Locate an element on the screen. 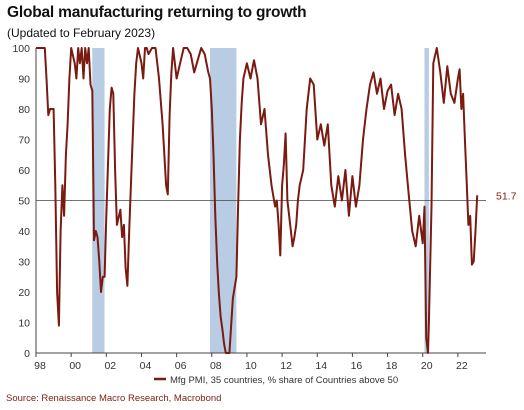 The image size is (524, 410). x-tick-label: 14 is located at coordinates (321, 366).